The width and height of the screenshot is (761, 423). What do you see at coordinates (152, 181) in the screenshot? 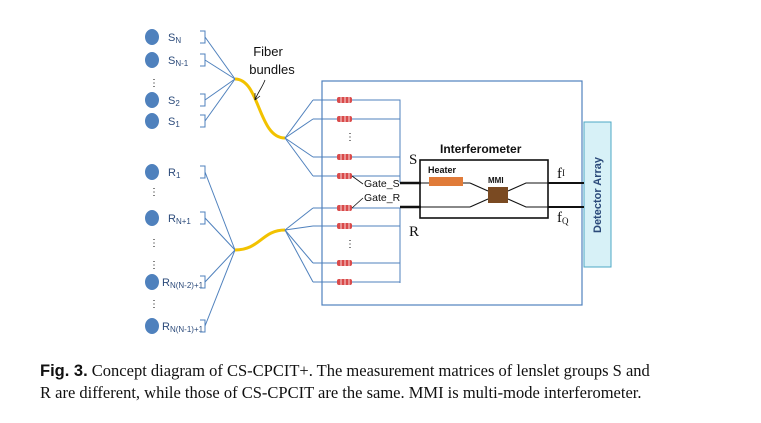
I see `source-dots: ⋮ ⋮ ⋮ ⋮ ⋮` at bounding box center [152, 181].